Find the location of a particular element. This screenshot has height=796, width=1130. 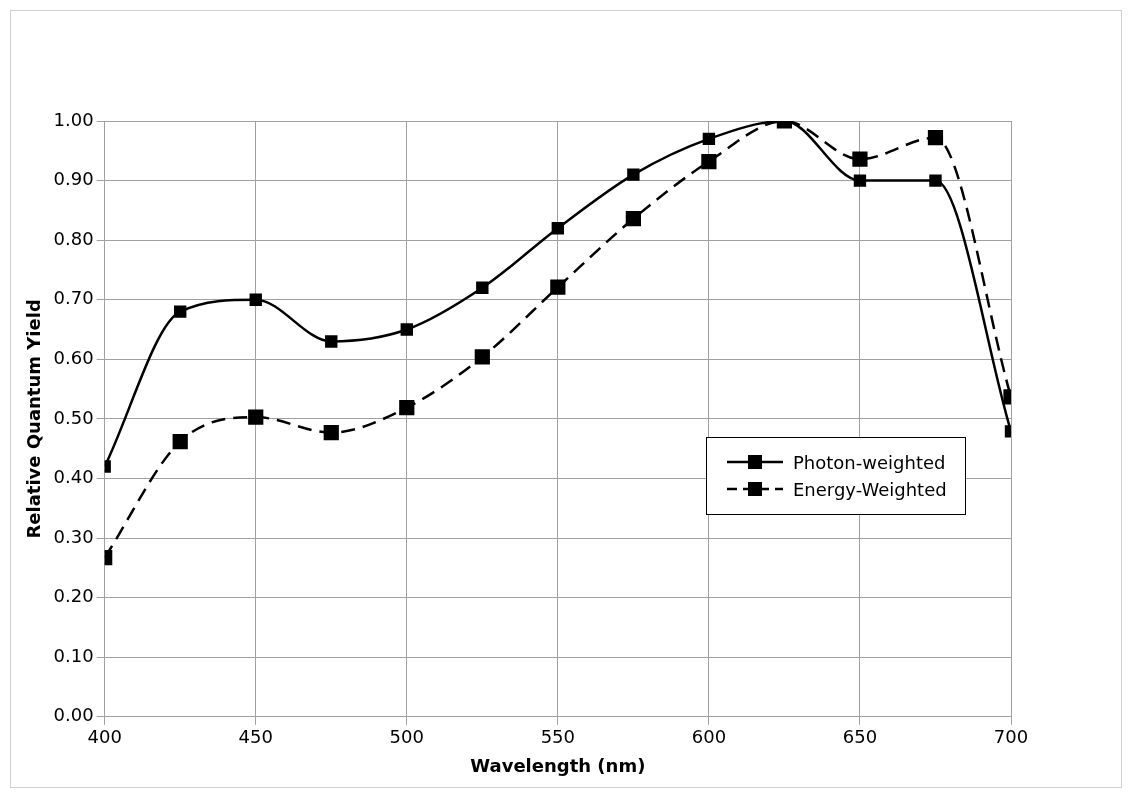

y-tick-label: 0.80 is located at coordinates (73, 238).